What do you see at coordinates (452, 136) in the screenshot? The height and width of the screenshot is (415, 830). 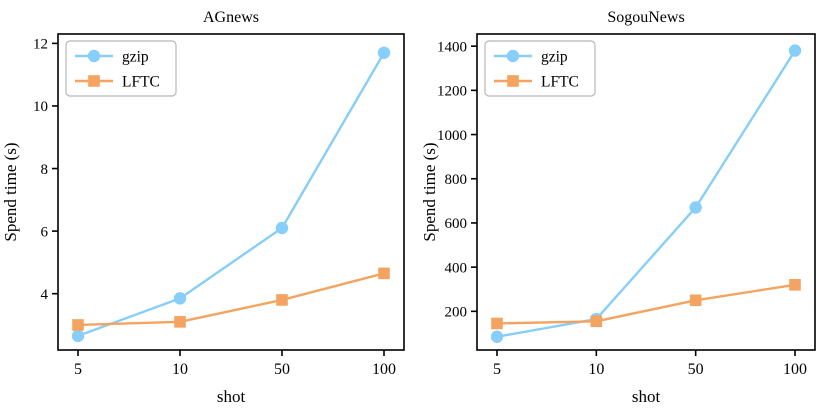 I see `y-tick-label: 1000` at bounding box center [452, 136].